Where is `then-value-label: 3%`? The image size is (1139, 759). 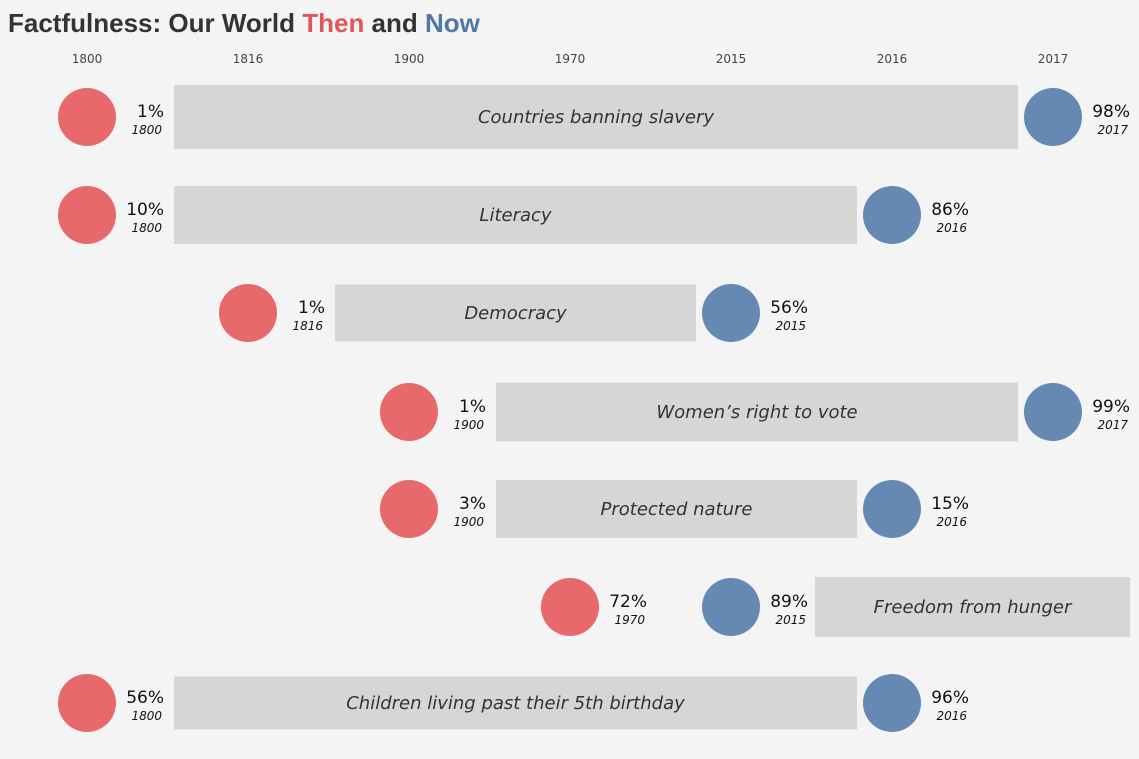
then-value-label: 3% is located at coordinates (472, 504).